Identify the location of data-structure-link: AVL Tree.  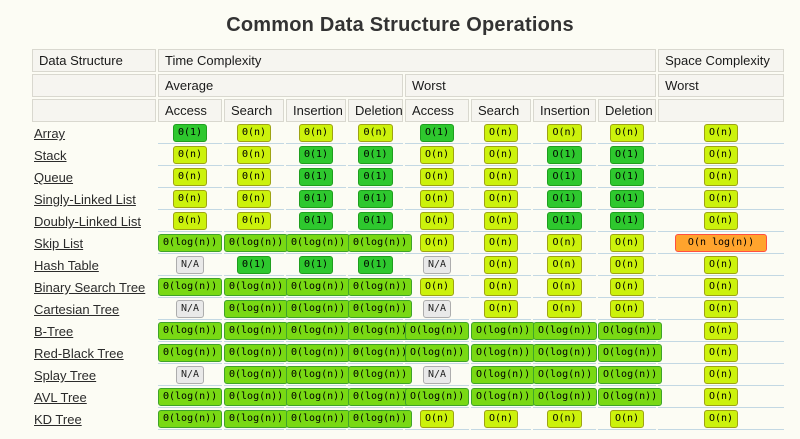
(60, 397).